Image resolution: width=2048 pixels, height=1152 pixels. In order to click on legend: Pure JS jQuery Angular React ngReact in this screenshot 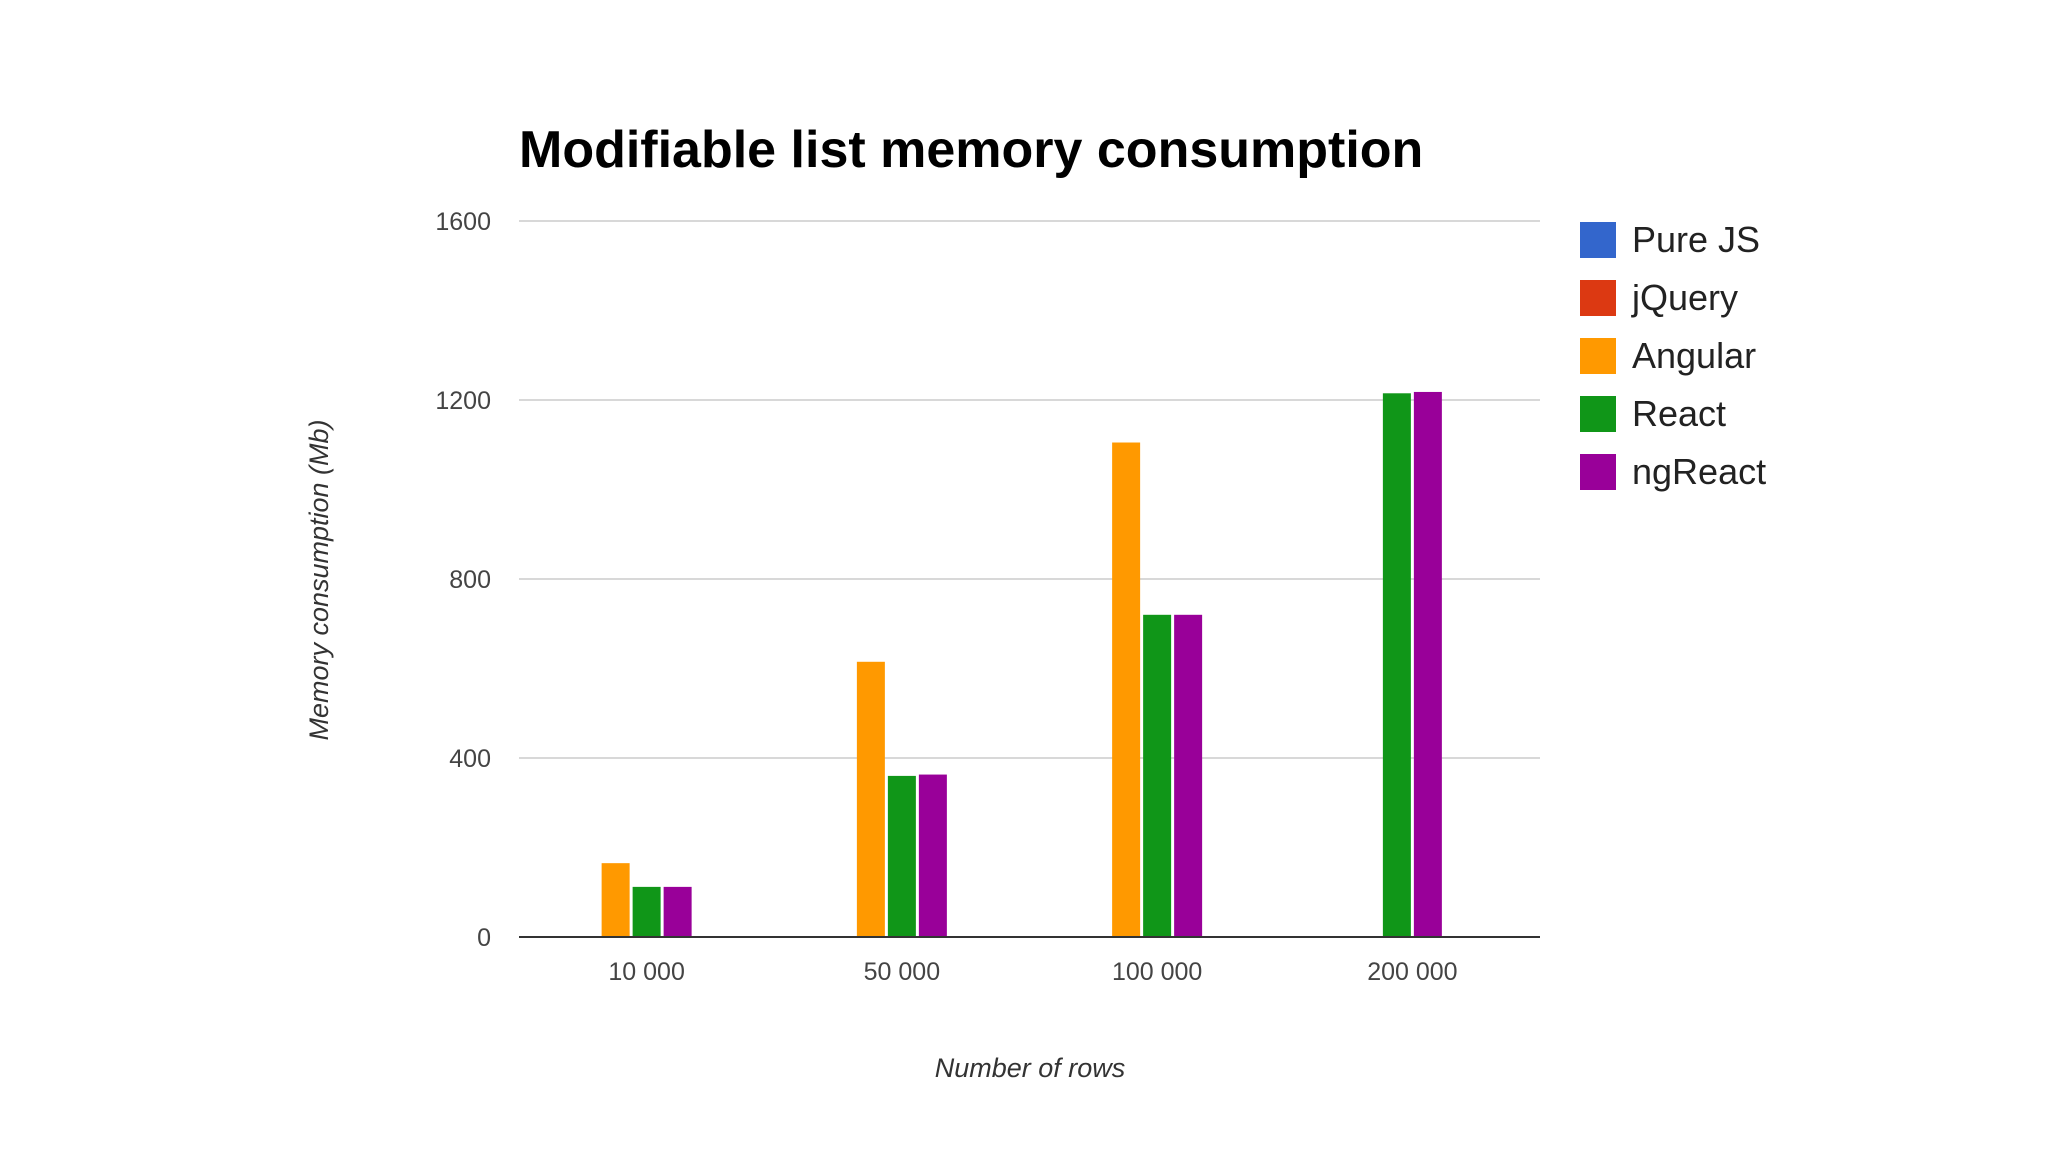, I will do `click(1673, 355)`.